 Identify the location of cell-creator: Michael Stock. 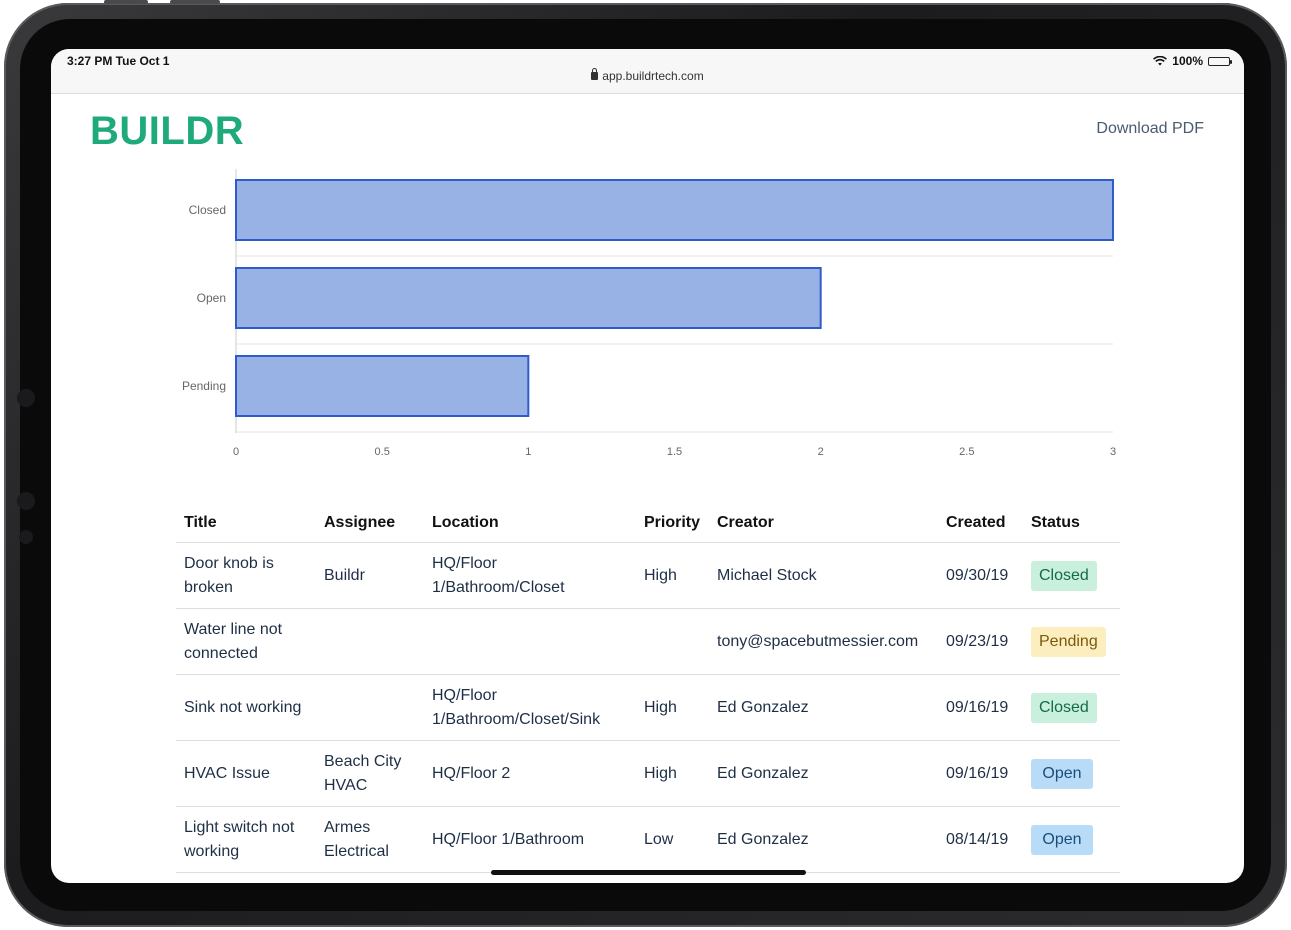
(823, 575).